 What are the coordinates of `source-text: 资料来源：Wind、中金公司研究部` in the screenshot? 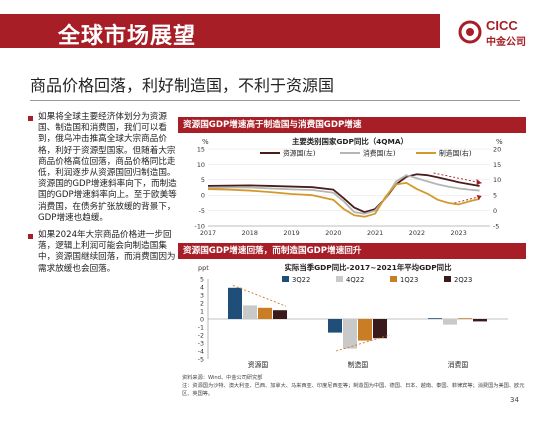 It's located at (222, 378).